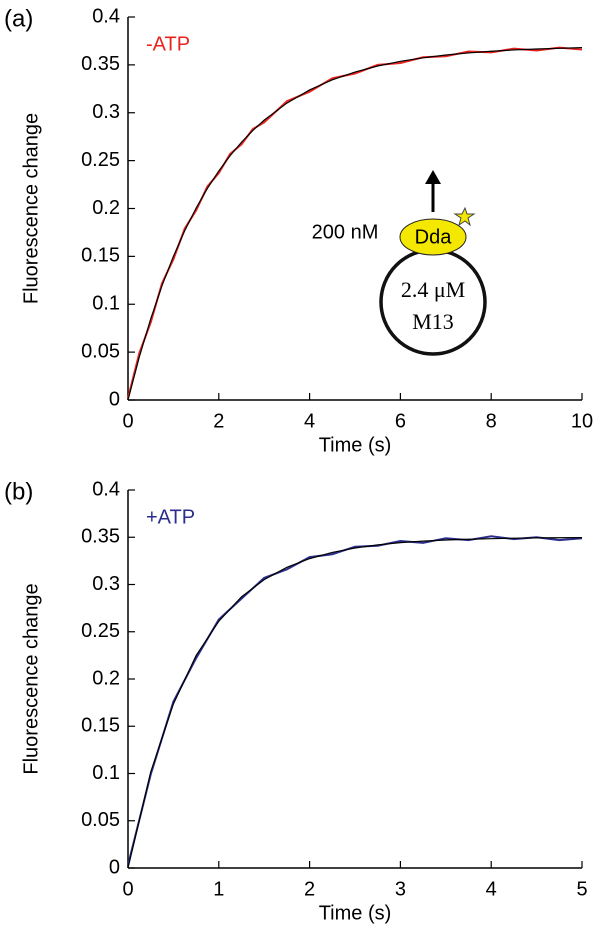 This screenshot has width=601, height=950. I want to click on series-label: +ATP, so click(170, 517).